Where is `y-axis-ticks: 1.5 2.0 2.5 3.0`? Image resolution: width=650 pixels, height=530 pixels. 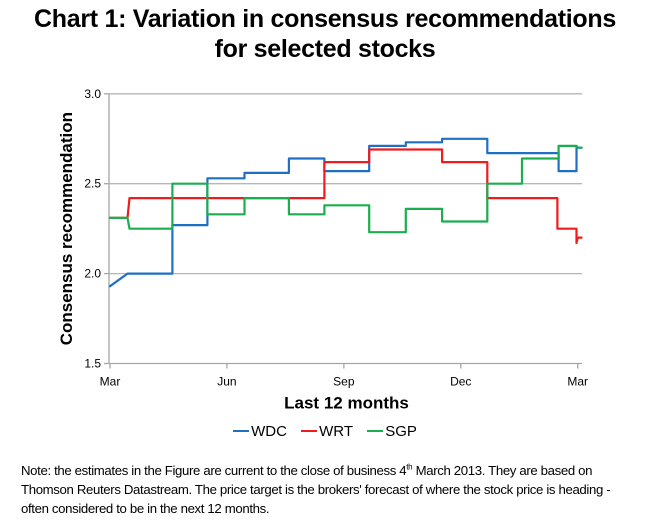
y-axis-ticks: 1.5 2.0 2.5 3.0 is located at coordinates (96, 229).